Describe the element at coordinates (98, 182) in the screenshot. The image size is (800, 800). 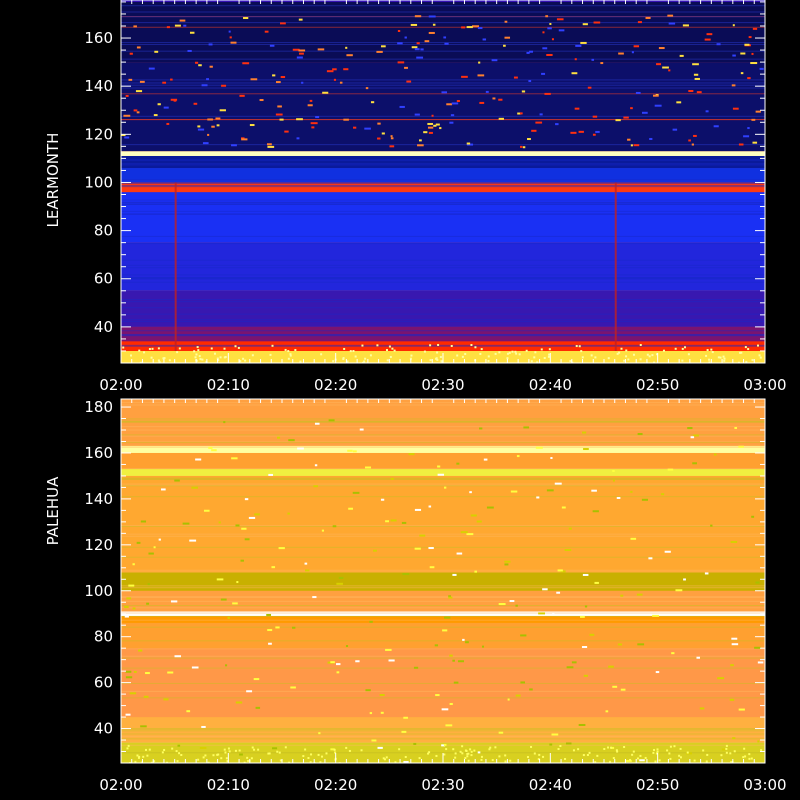
I see `y-tick-label: 100` at that location.